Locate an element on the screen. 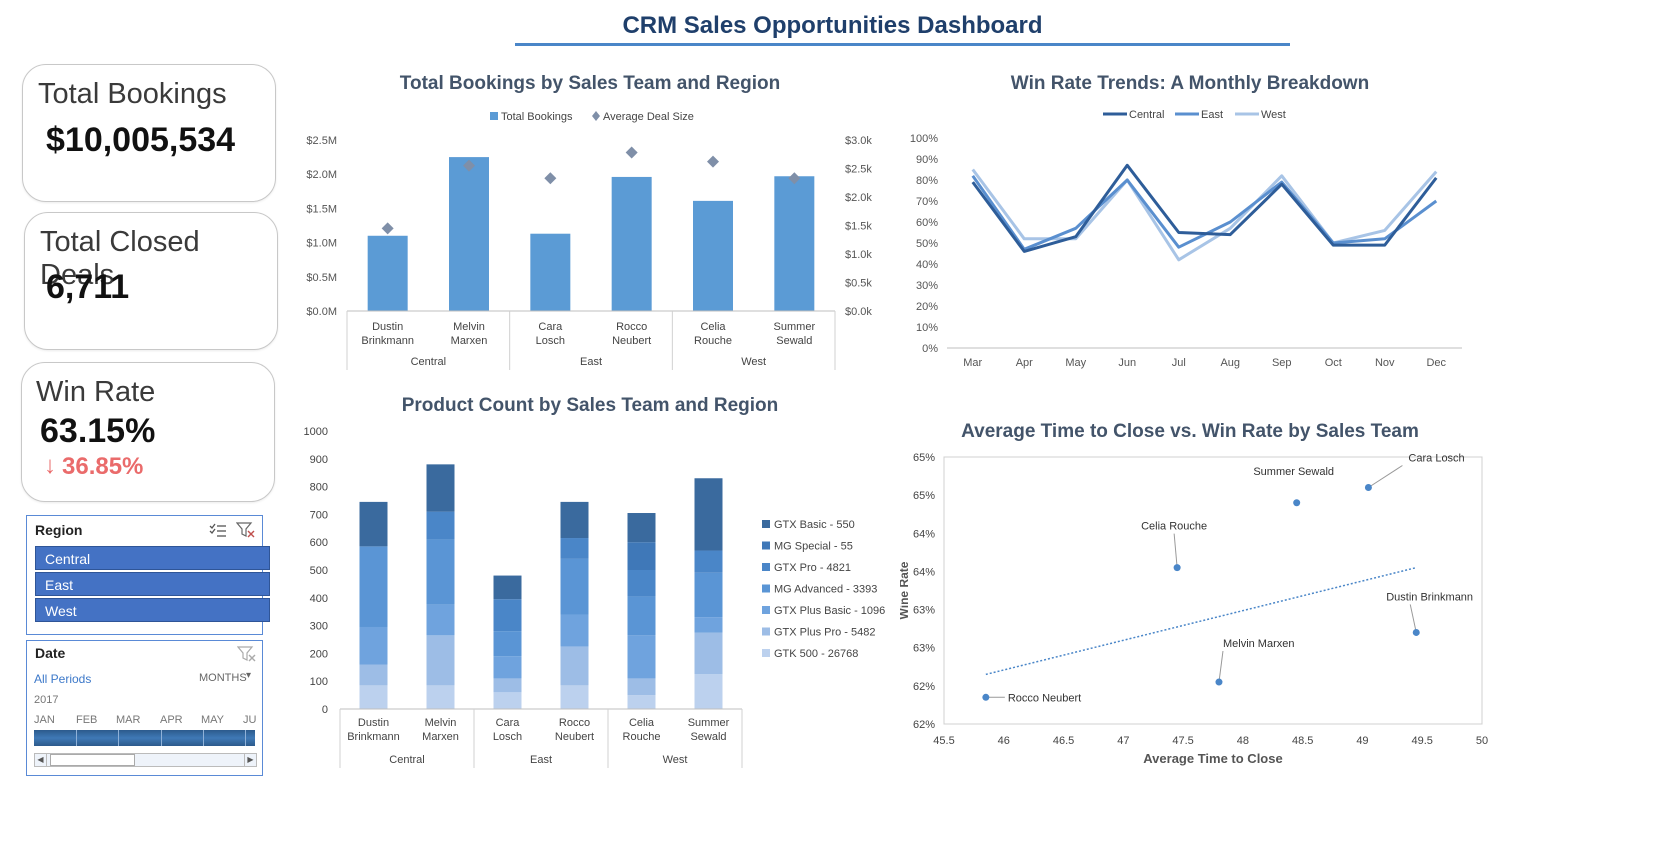 This screenshot has width=1665, height=845. all-periods-link: All Periods is located at coordinates (62, 679).